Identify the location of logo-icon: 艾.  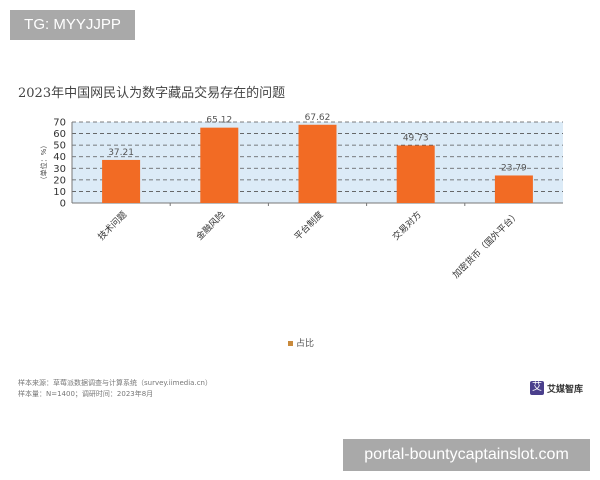
(537, 388).